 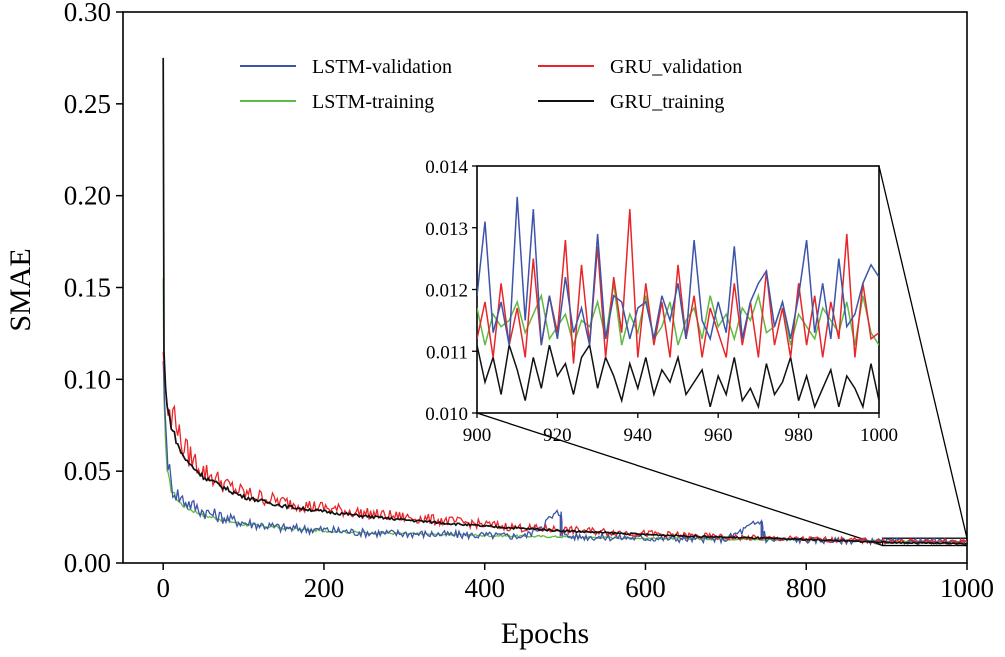 I want to click on inset-y-tick-label: 0.013, so click(x=446, y=229).